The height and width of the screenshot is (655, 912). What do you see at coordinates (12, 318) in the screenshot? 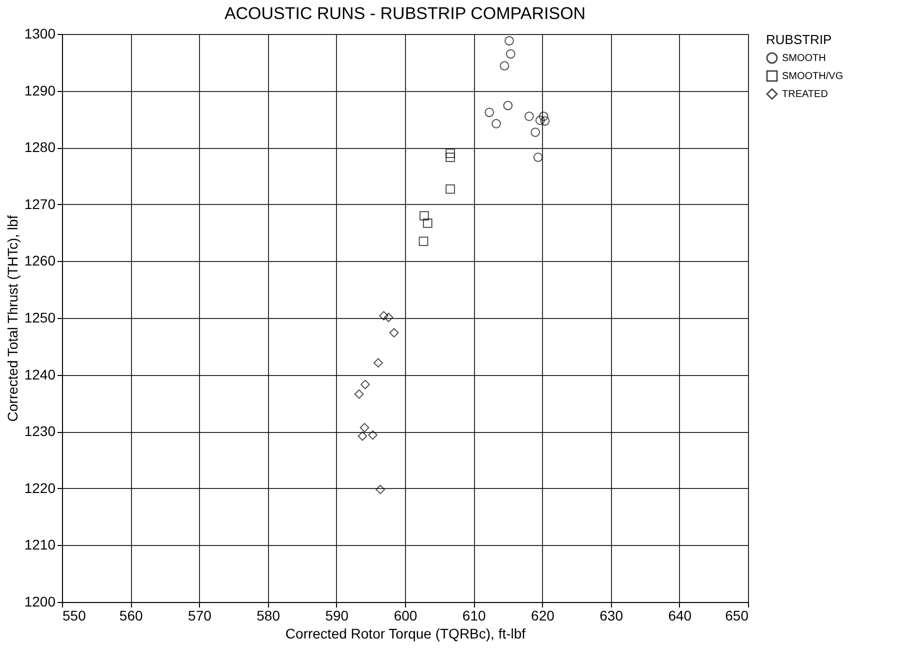
I see `y-axis-title: Corrected Total Thrust (THTc), lbf` at bounding box center [12, 318].